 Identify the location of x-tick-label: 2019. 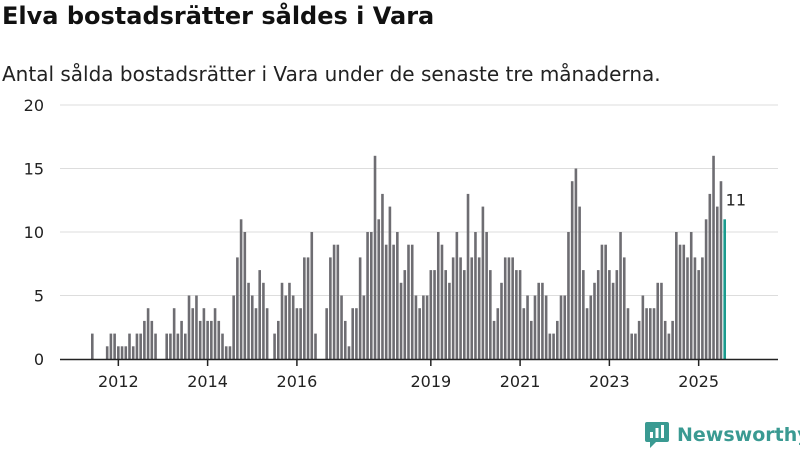
(430, 381).